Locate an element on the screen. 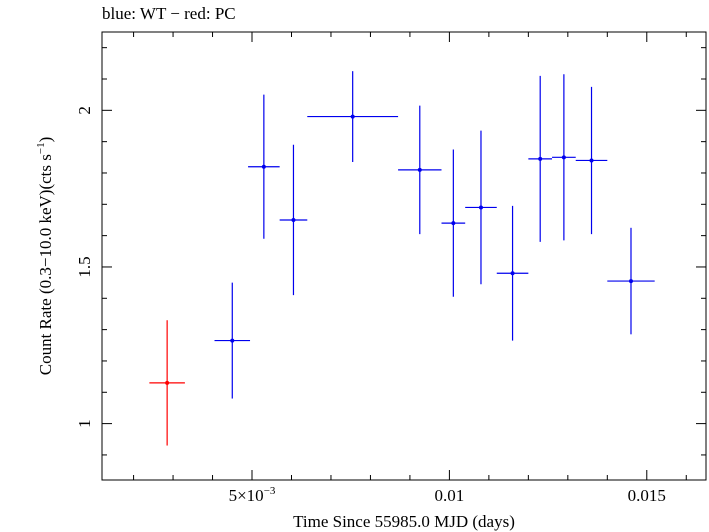  x-tick-label-base: 0.01 is located at coordinates (450, 495).